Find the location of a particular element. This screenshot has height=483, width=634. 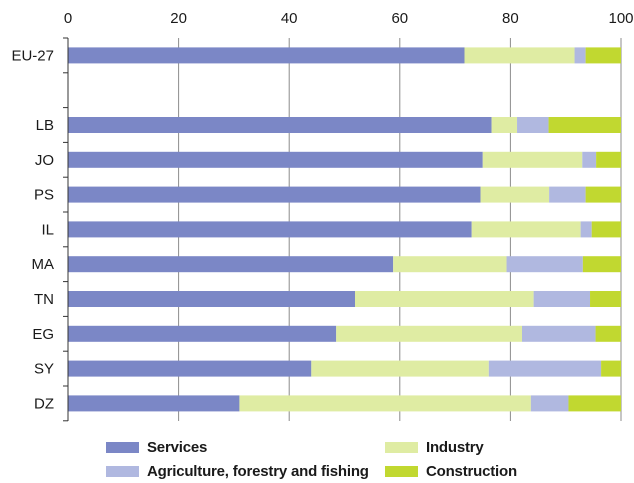

category-label-tn: TN is located at coordinates (44, 299).